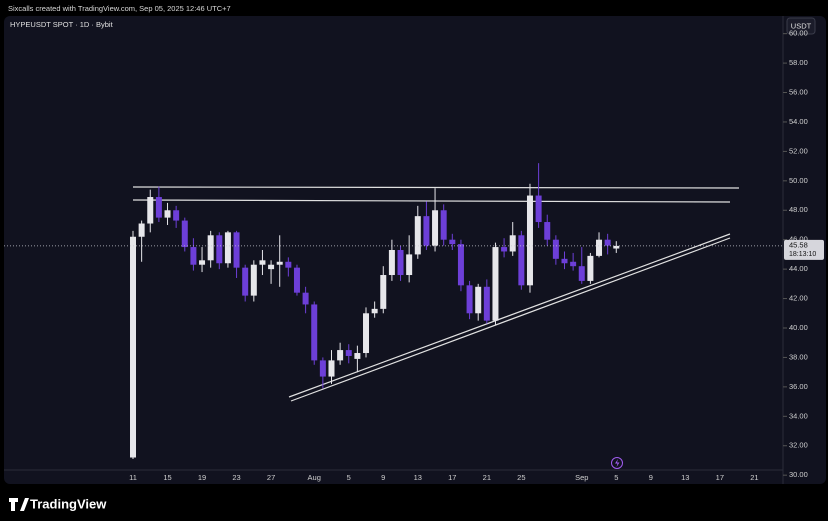 The height and width of the screenshot is (521, 828). I want to click on y-tick-label: 58.00, so click(798, 62).